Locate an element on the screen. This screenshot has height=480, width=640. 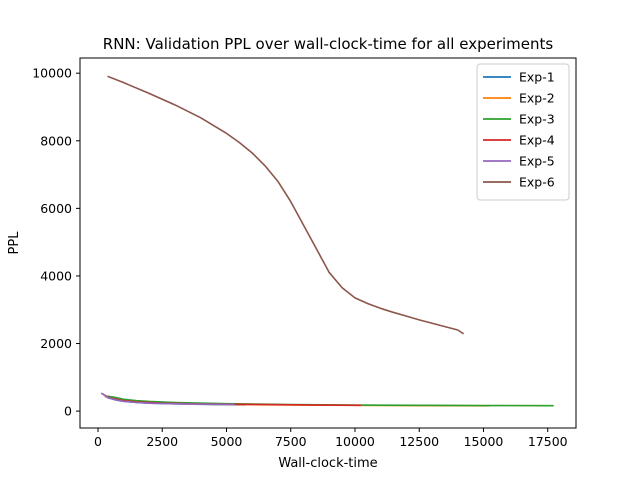
legend-label-1: Exp-1 is located at coordinates (537, 77).